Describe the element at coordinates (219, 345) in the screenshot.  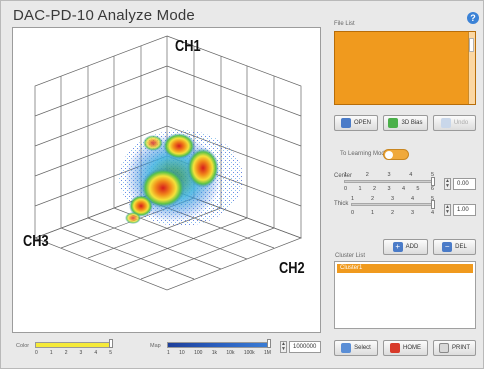
I see `map-bar` at that location.